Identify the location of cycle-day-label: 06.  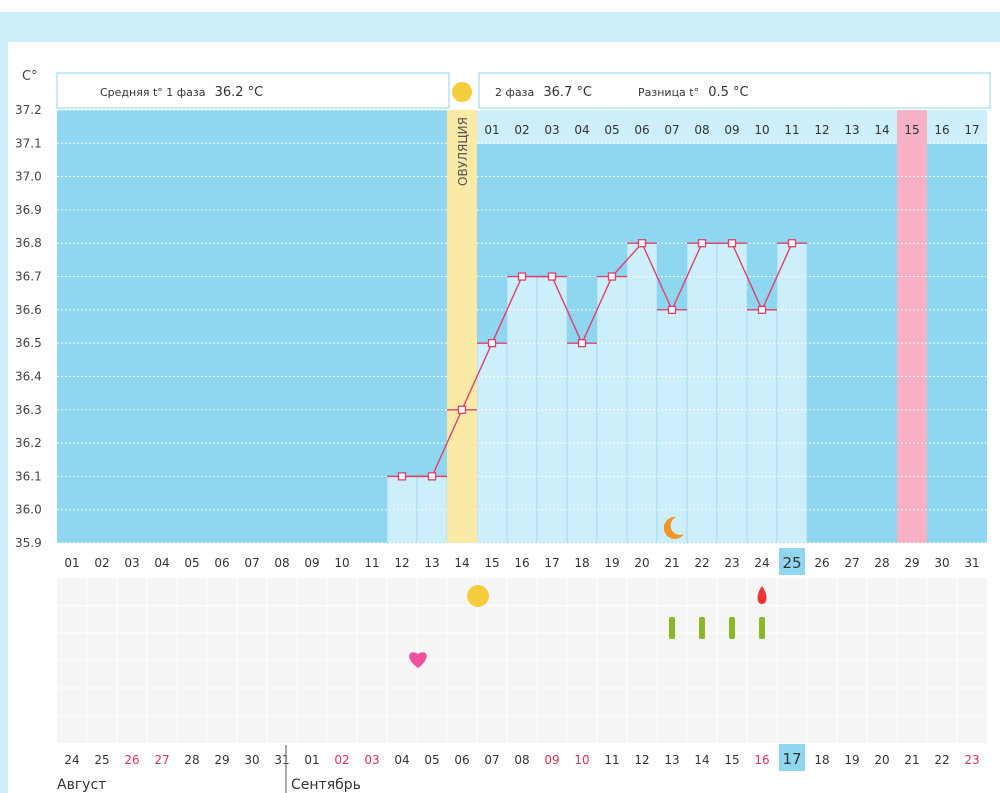
(221, 563).